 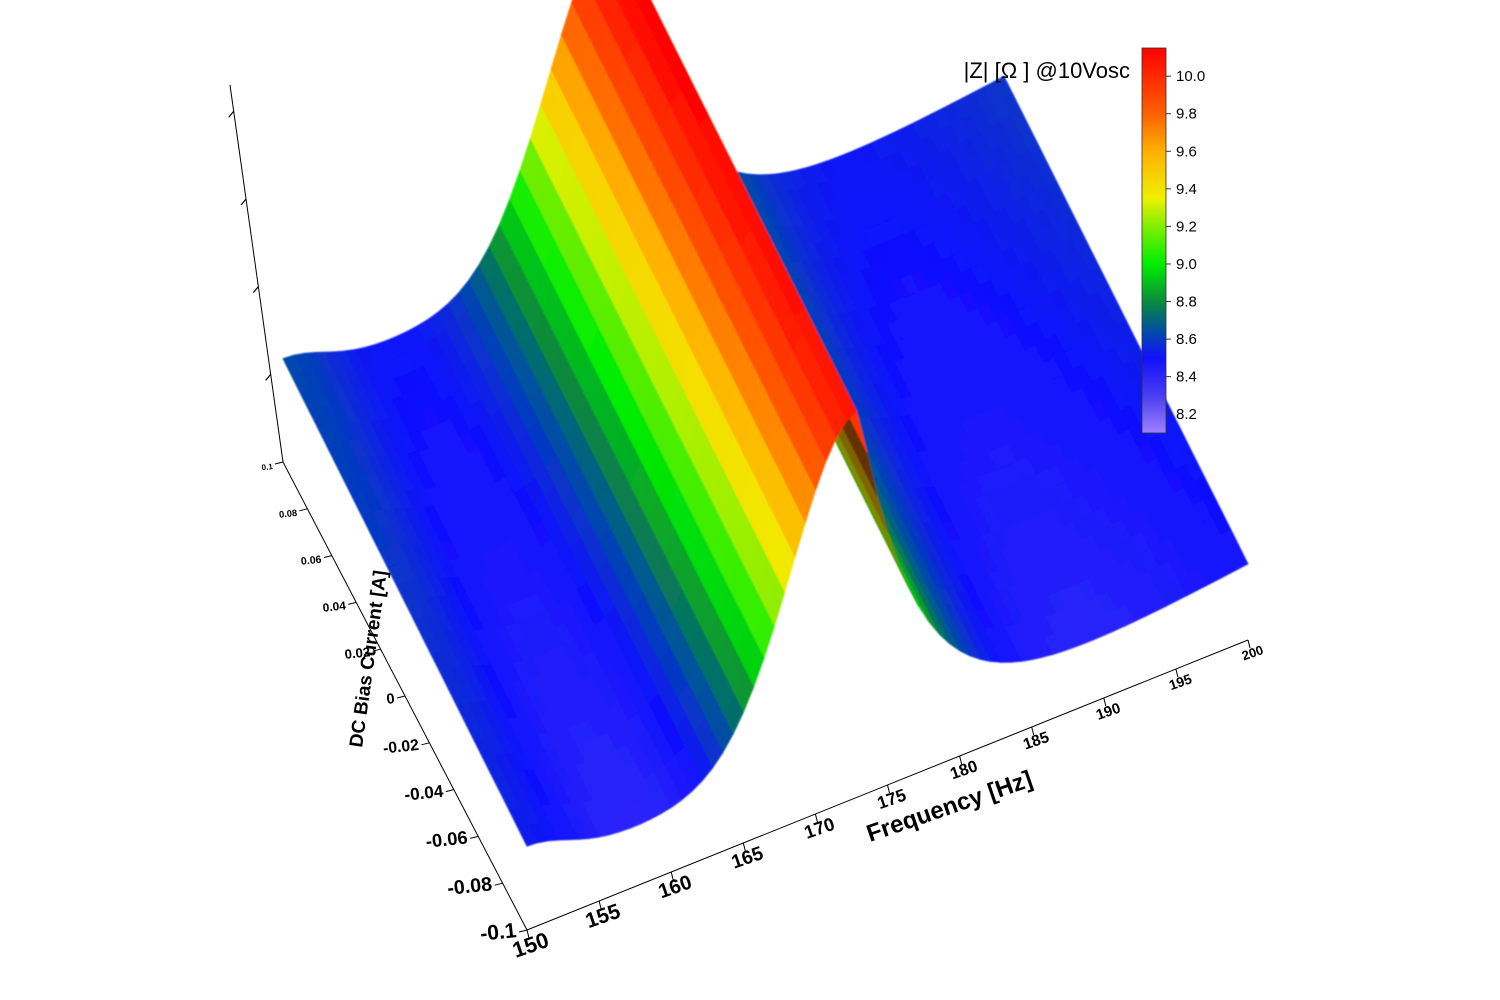 I want to click on bias-tick-label: -0.04, so click(x=423, y=793).